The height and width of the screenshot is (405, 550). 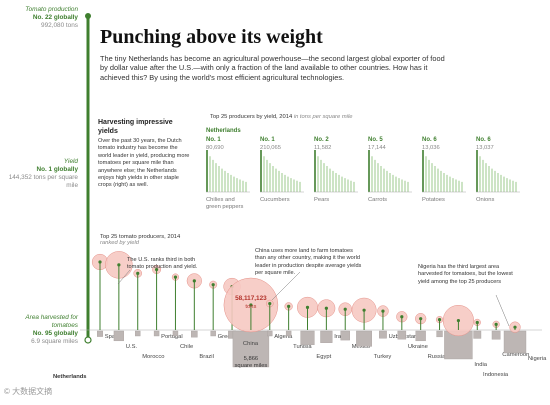 What do you see at coordinates (119, 243) in the screenshot?
I see `tomato-chart-subtitle: ranked by yield` at bounding box center [119, 243].